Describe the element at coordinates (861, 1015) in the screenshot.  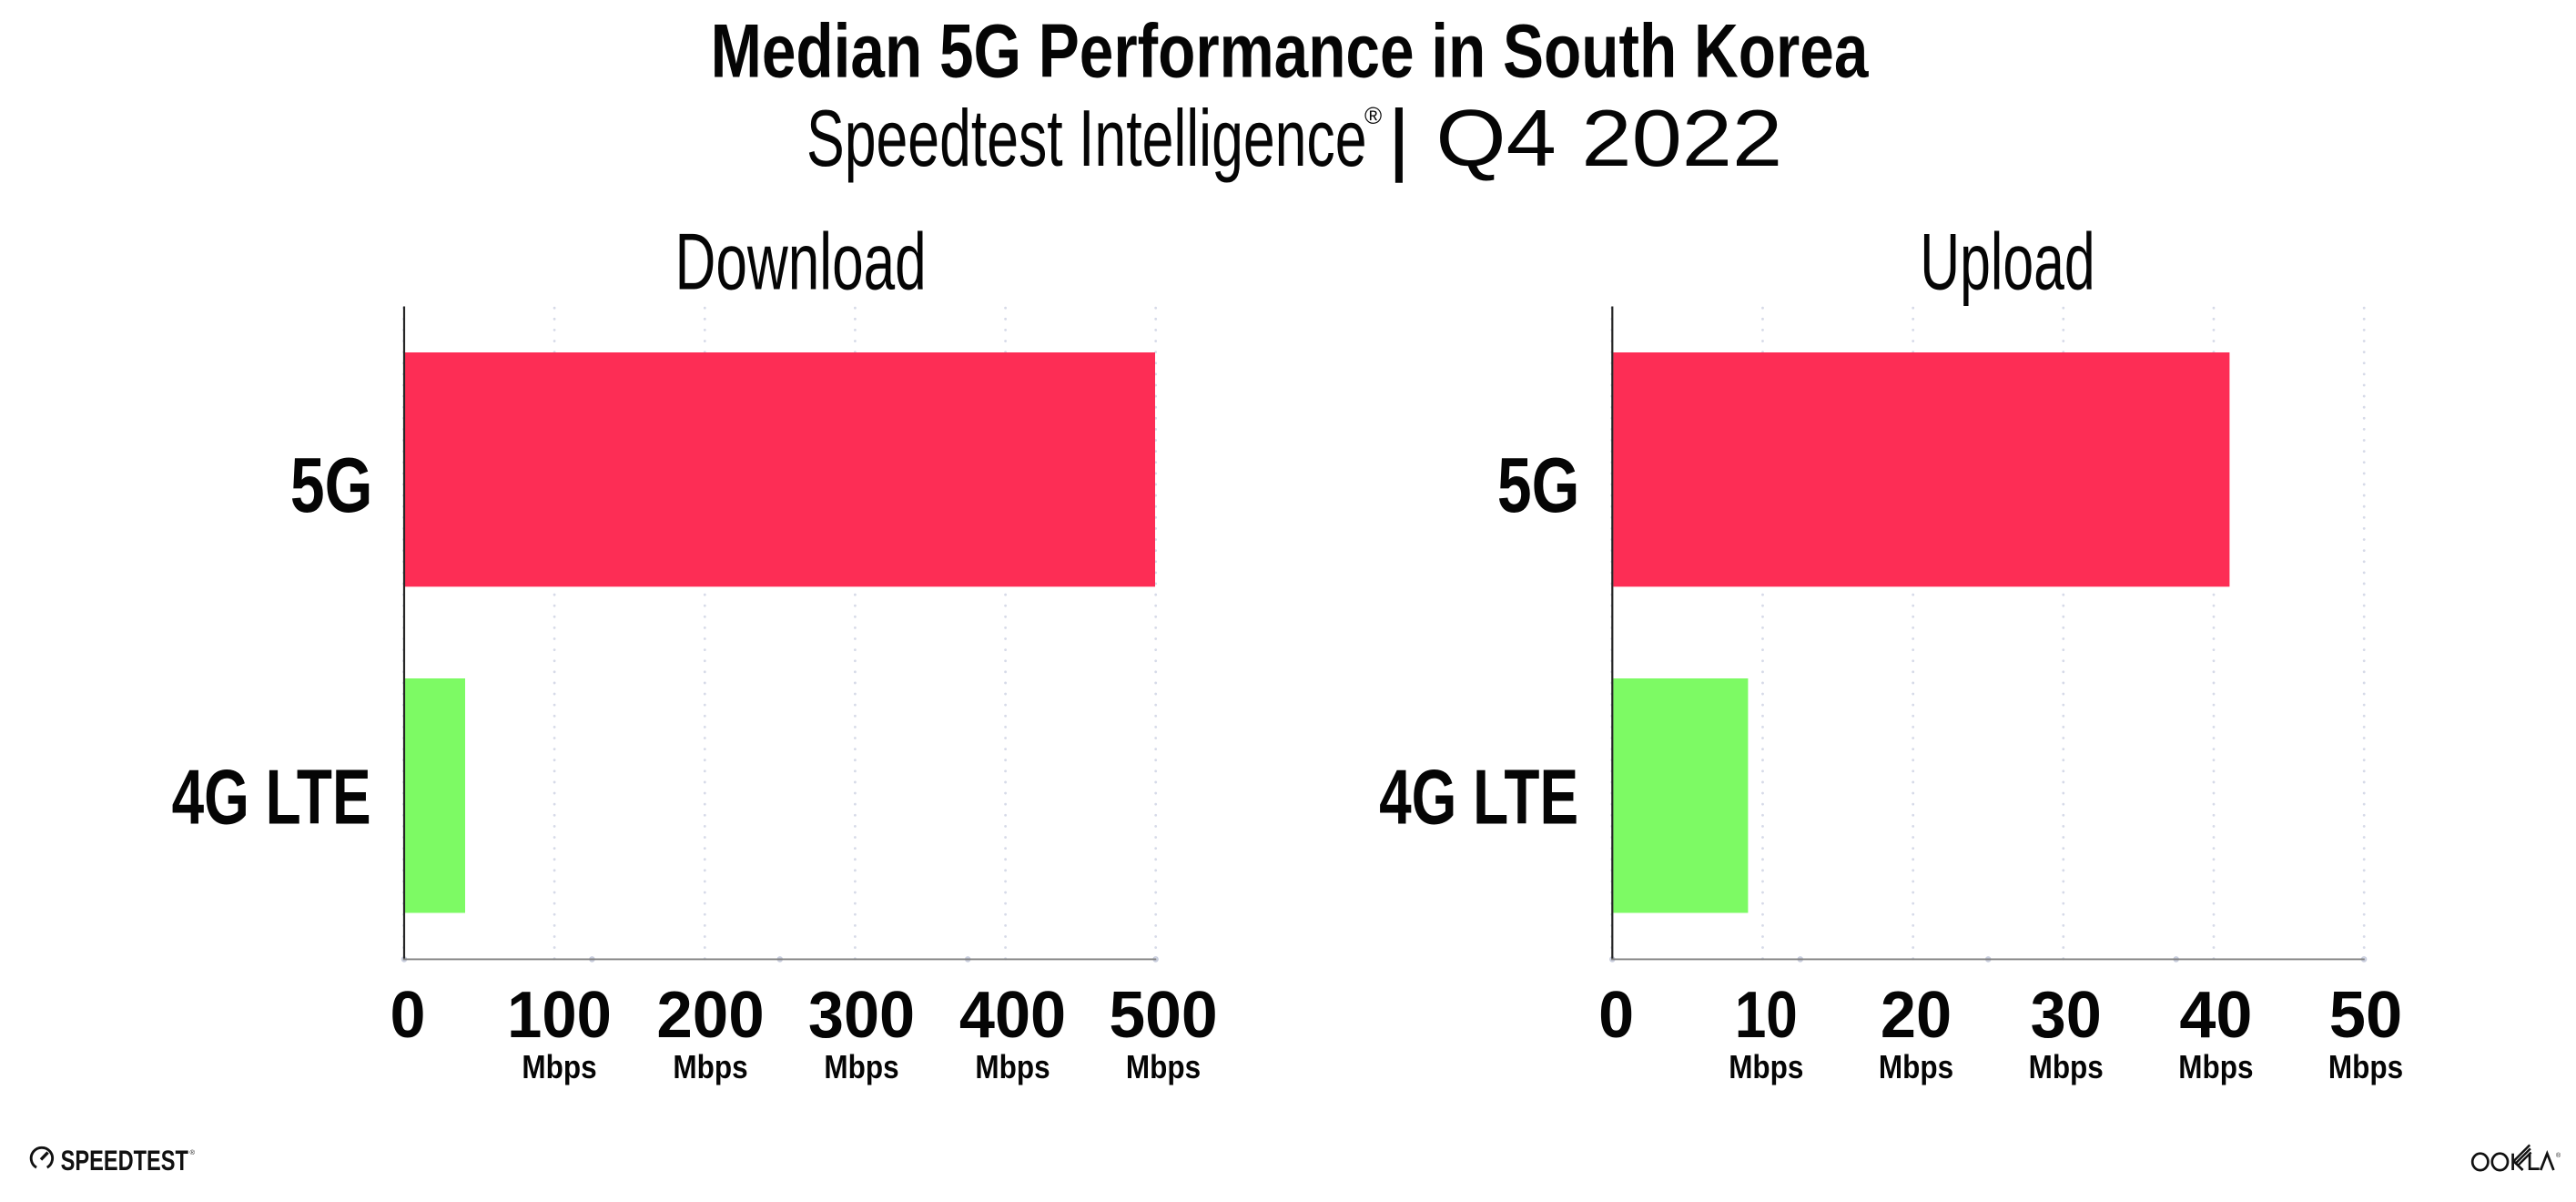
I see `svg-text: 300` at that location.